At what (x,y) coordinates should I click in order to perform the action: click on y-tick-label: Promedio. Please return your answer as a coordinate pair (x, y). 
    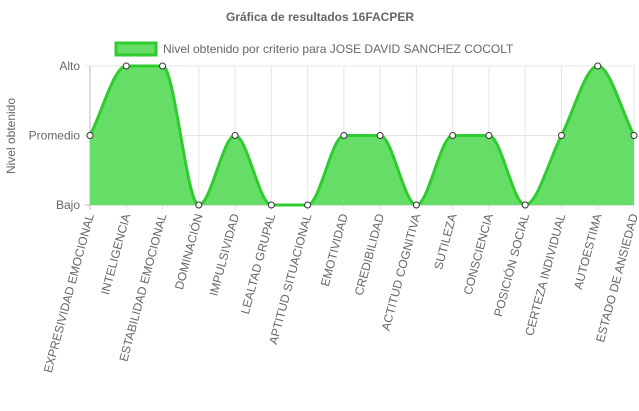
    Looking at the image, I should click on (55, 136).